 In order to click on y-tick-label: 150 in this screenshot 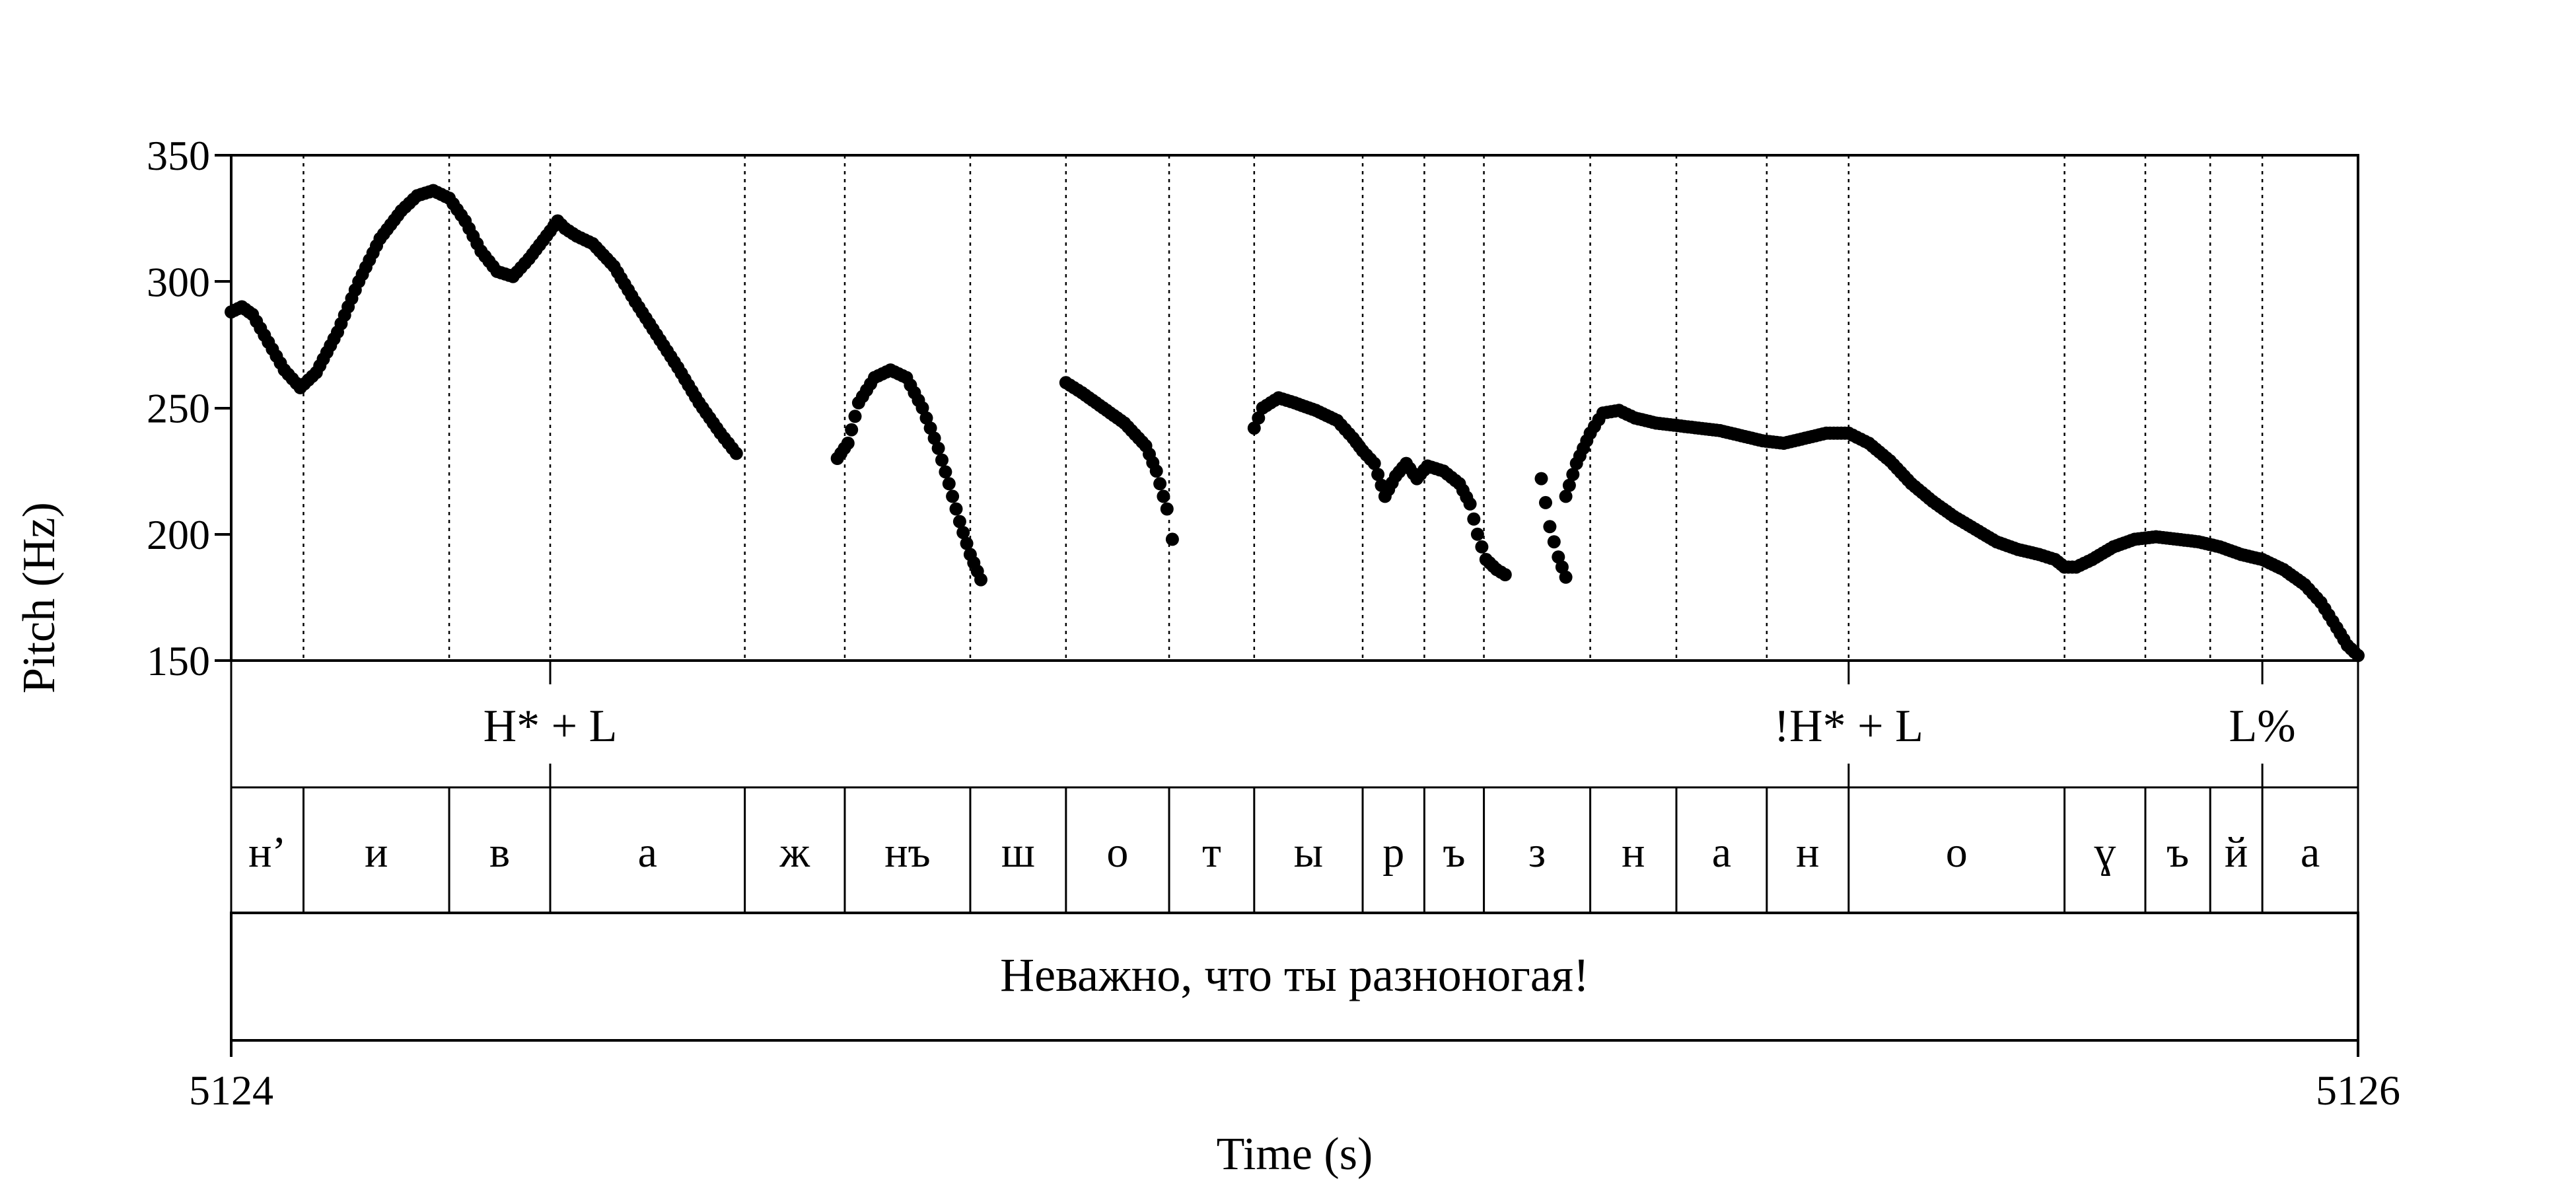, I will do `click(179, 660)`.